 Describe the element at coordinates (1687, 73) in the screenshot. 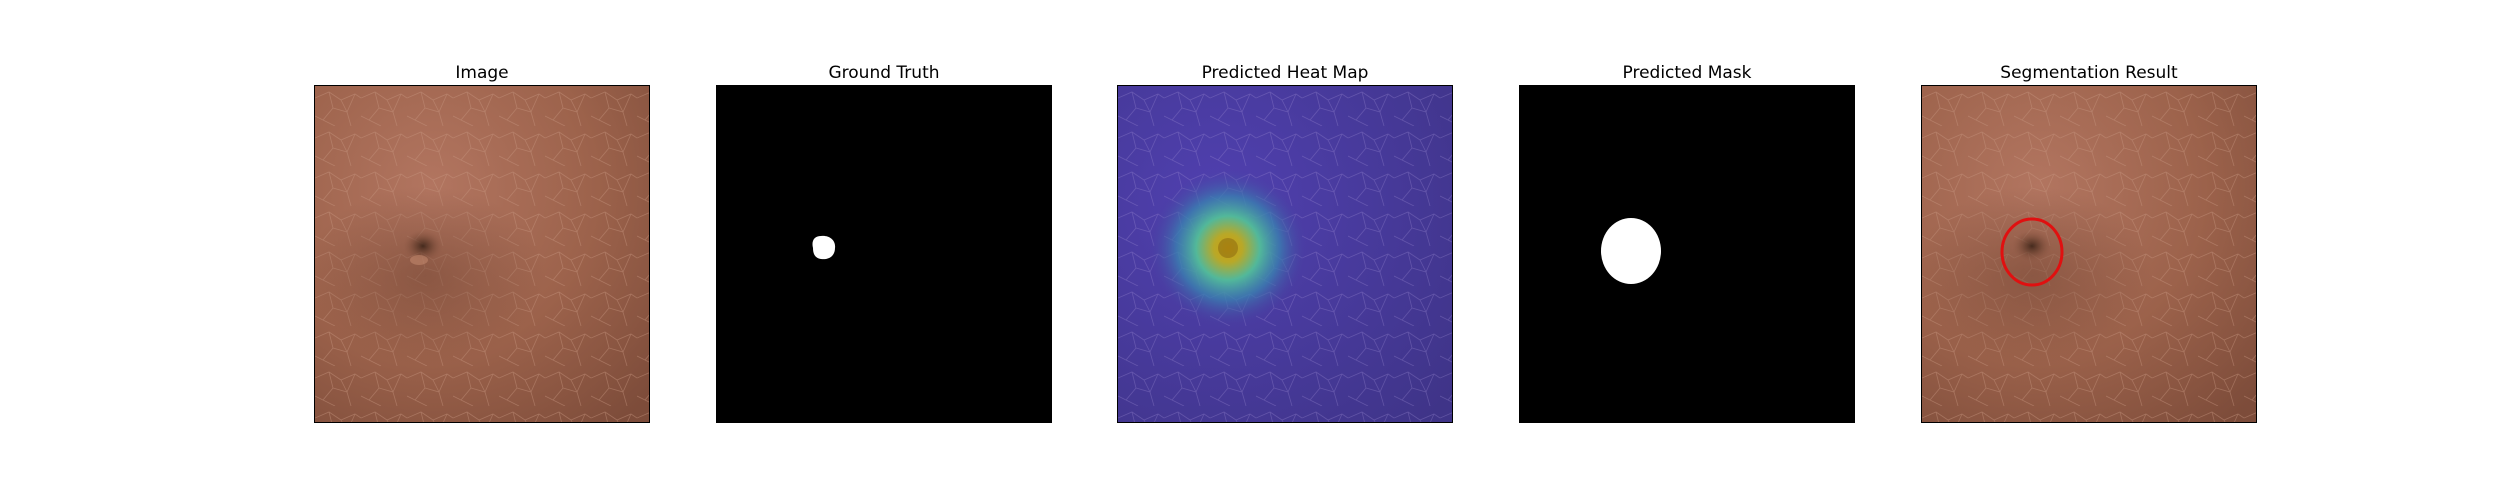

I see `panel-title-predicted-mask: Predicted Mask` at that location.